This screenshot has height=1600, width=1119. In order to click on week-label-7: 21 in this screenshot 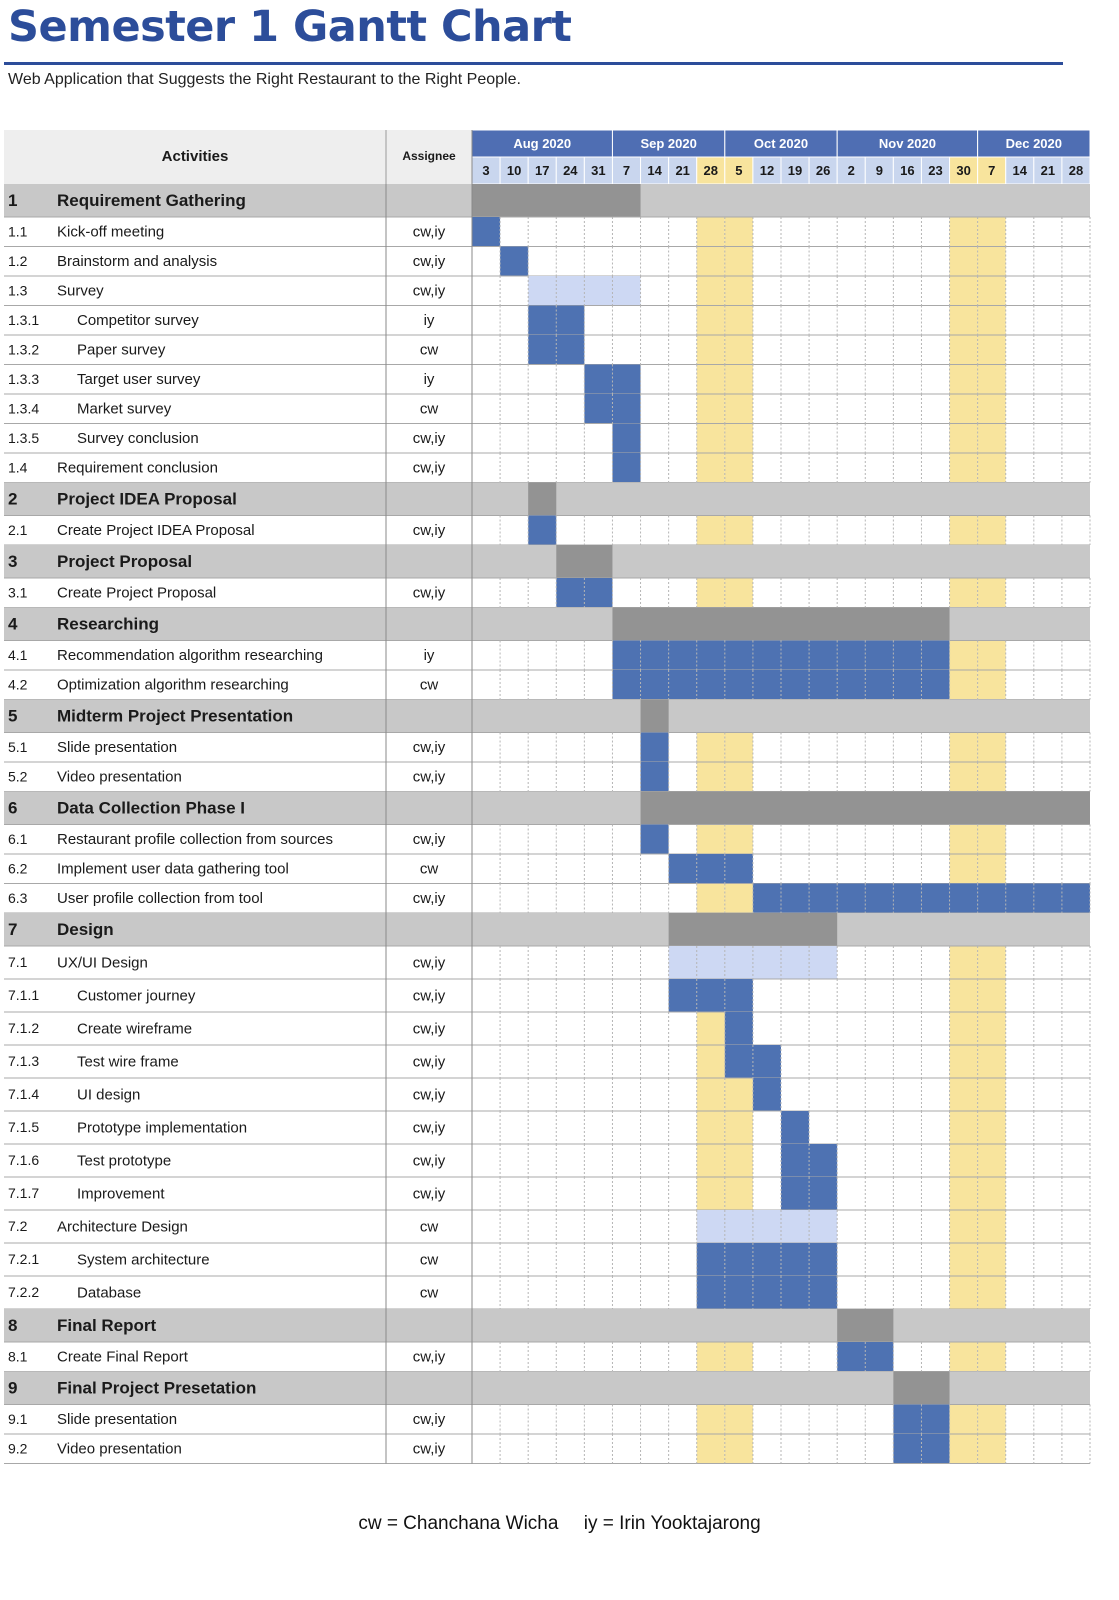, I will do `click(682, 170)`.